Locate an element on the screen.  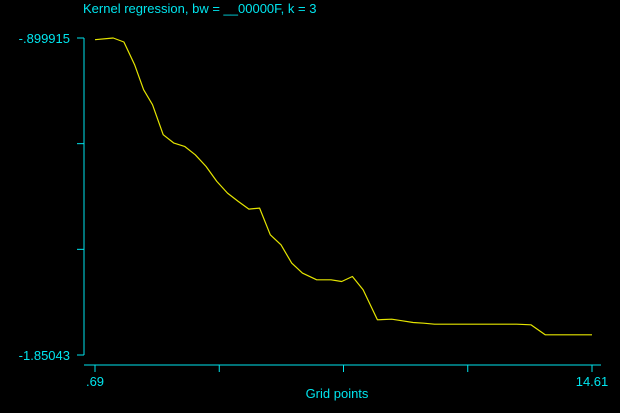
chart-title: Kernel regression, bw = __00000F, k = 3 is located at coordinates (199, 8).